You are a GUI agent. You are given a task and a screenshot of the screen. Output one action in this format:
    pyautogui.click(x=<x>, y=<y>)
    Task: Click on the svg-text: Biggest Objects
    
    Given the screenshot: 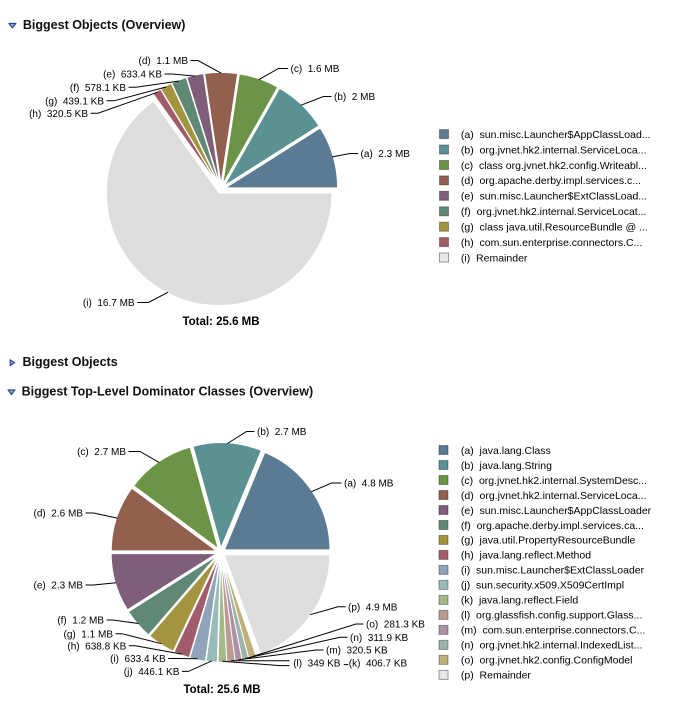 What is the action you would take?
    pyautogui.click(x=70, y=362)
    